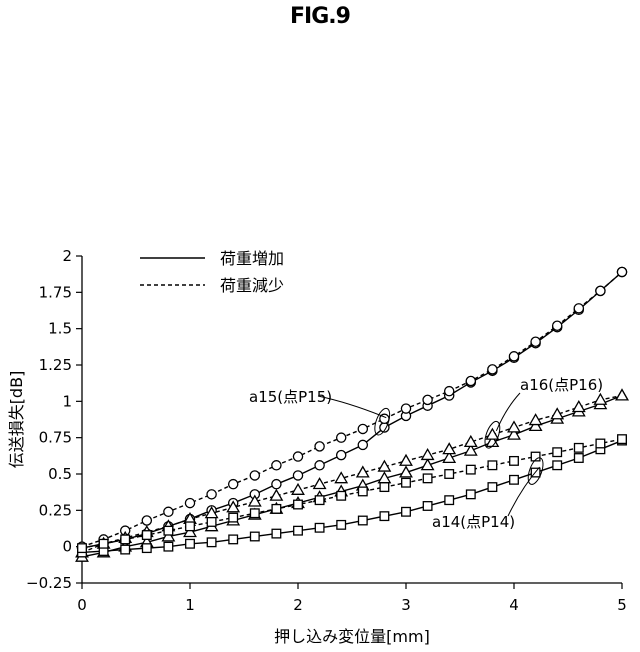 The image size is (640, 652). Describe the element at coordinates (290, 397) in the screenshot. I see `annotation-label: a15(点P15)` at that location.